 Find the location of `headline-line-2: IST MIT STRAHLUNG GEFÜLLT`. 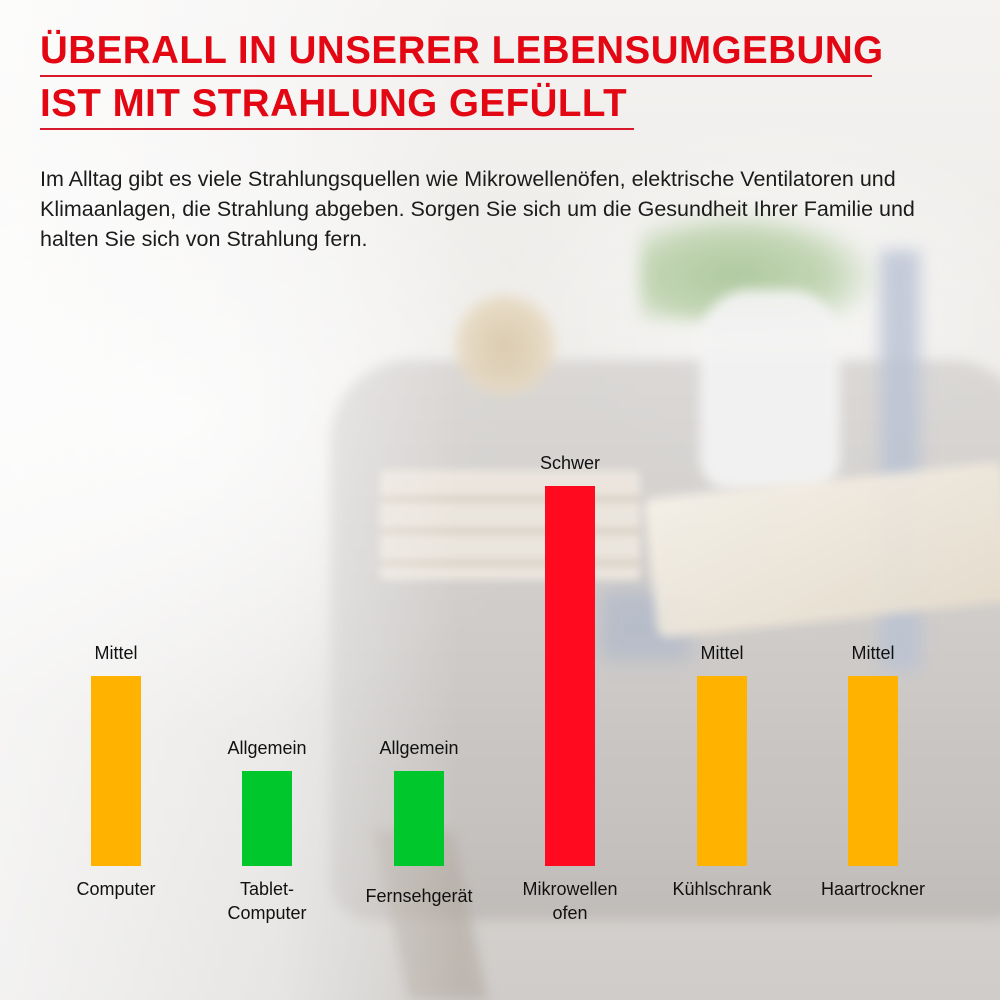

headline-line-2: IST MIT STRAHLUNG GEFÜLLT is located at coordinates (337, 105).